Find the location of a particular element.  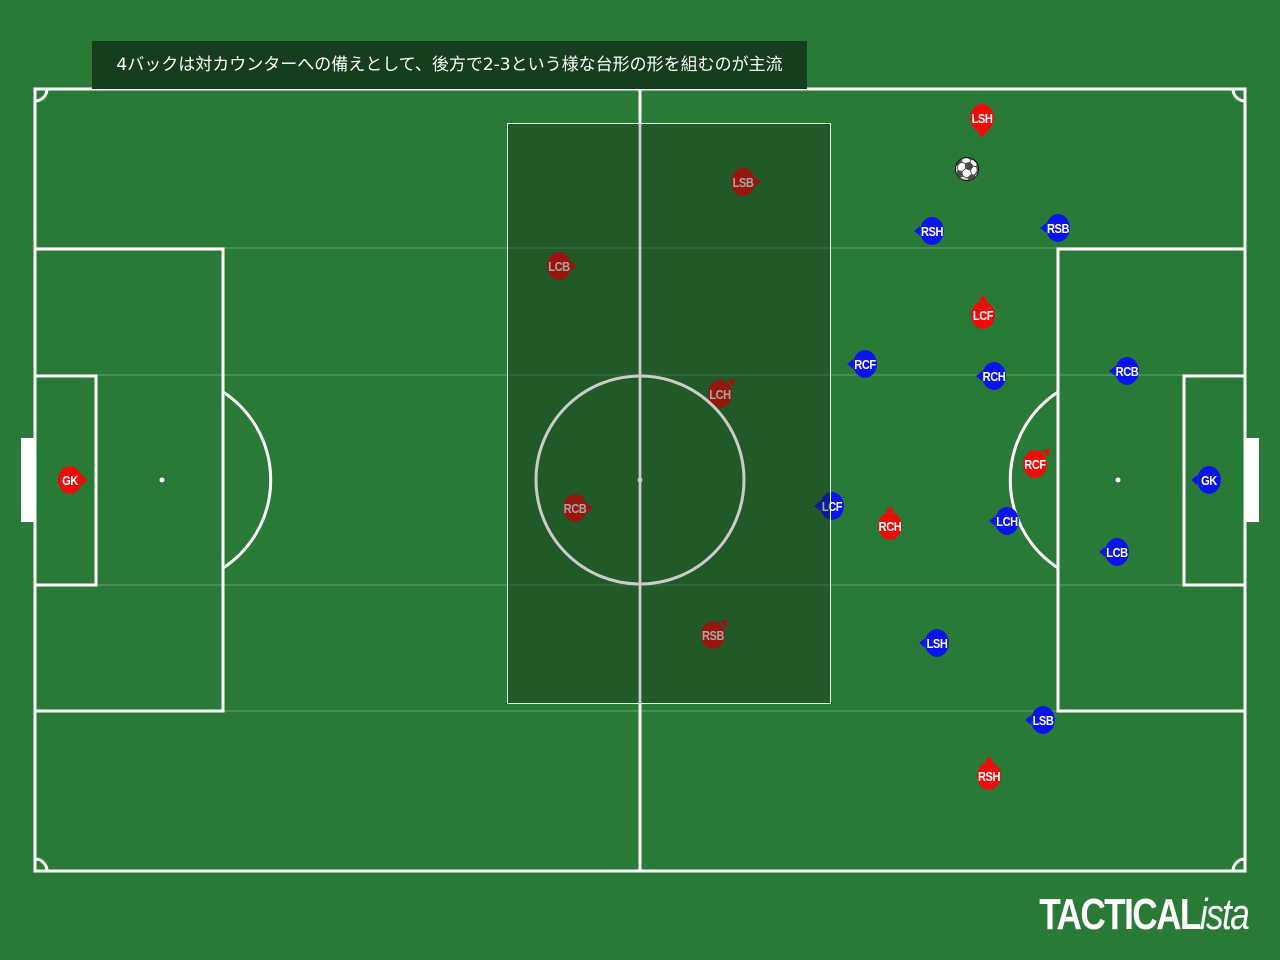

blue-player-lcb: LCB is located at coordinates (1114, 552).